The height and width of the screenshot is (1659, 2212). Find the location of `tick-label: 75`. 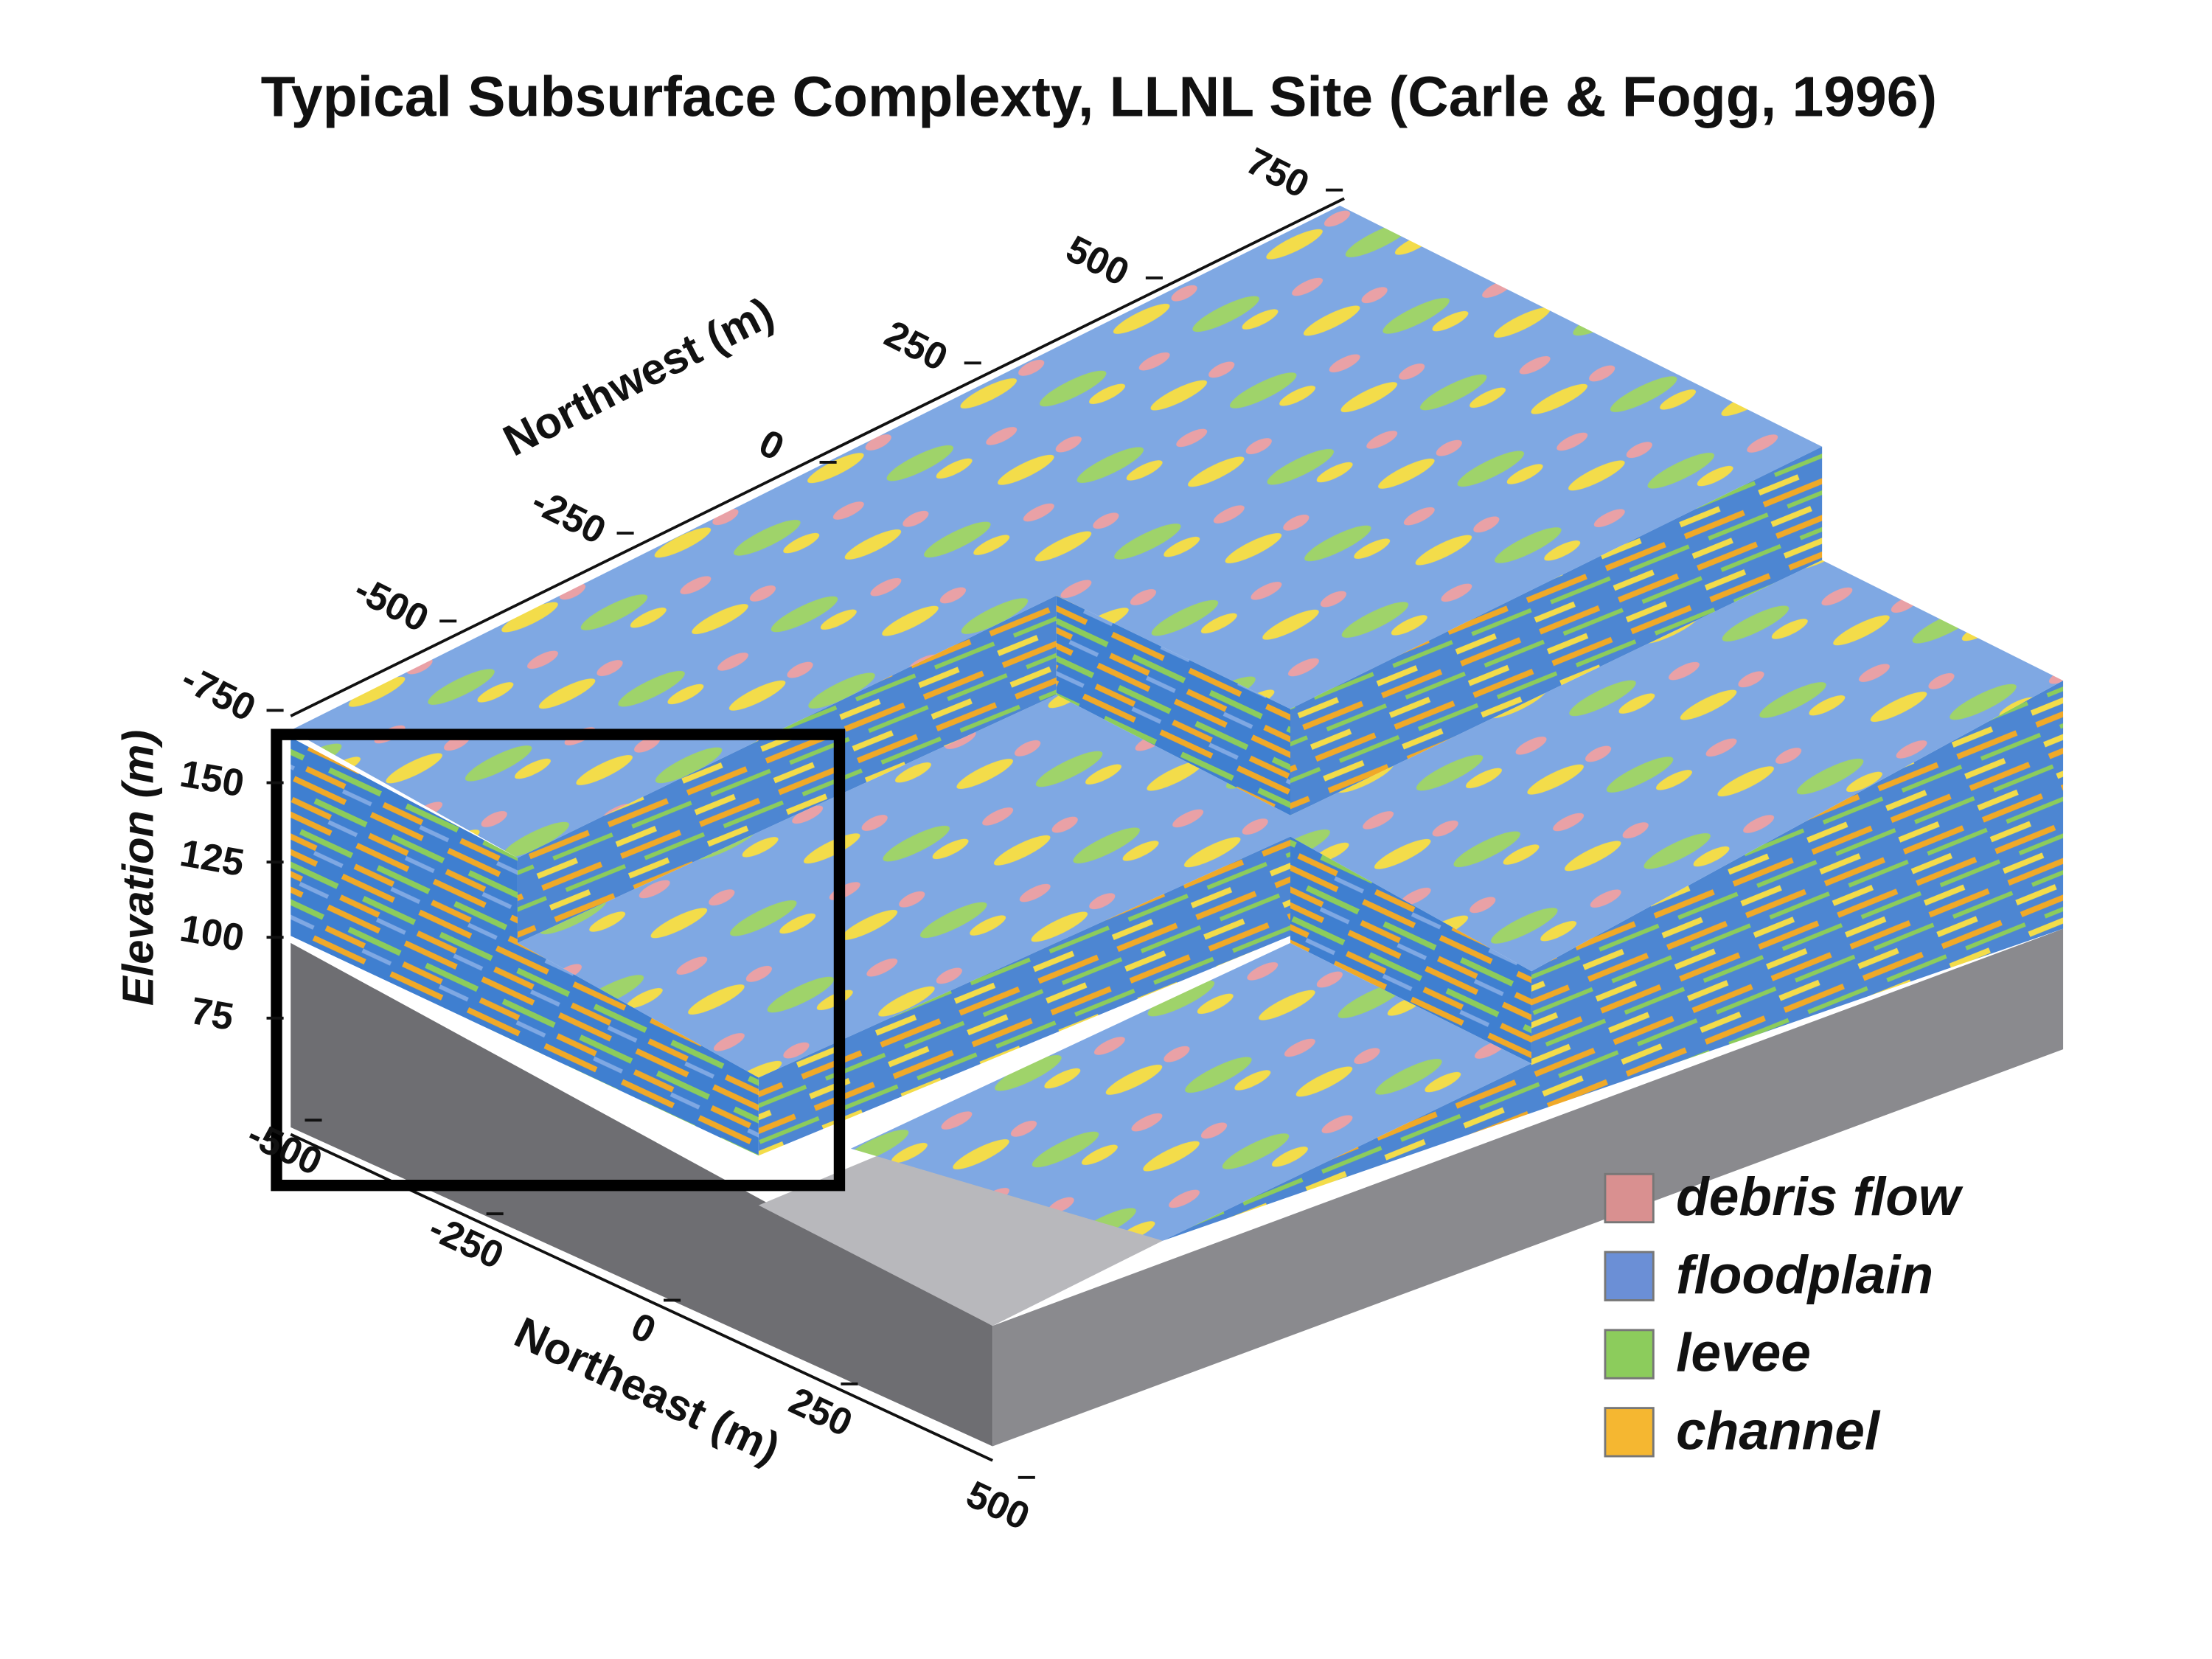

tick-label: 75 is located at coordinates (212, 1014).